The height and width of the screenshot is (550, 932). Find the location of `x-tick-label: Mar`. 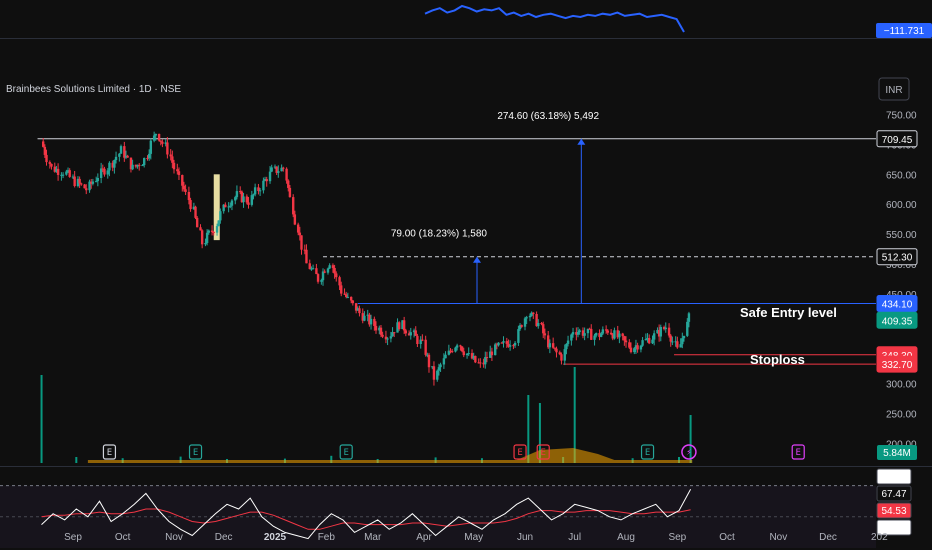

x-tick-label: Mar is located at coordinates (373, 537).